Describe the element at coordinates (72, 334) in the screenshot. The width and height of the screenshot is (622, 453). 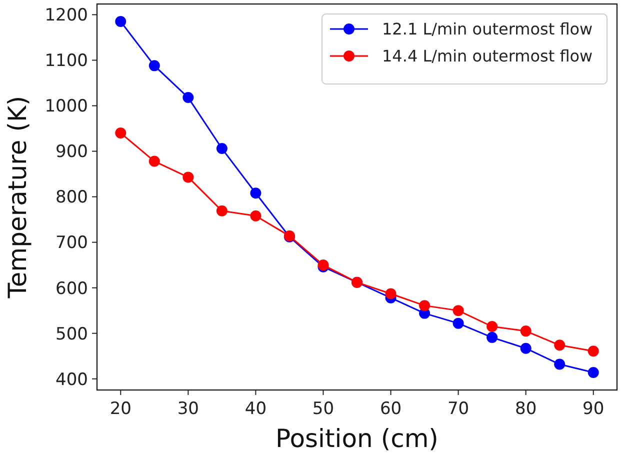
I see `y-tick-label: 500` at that location.